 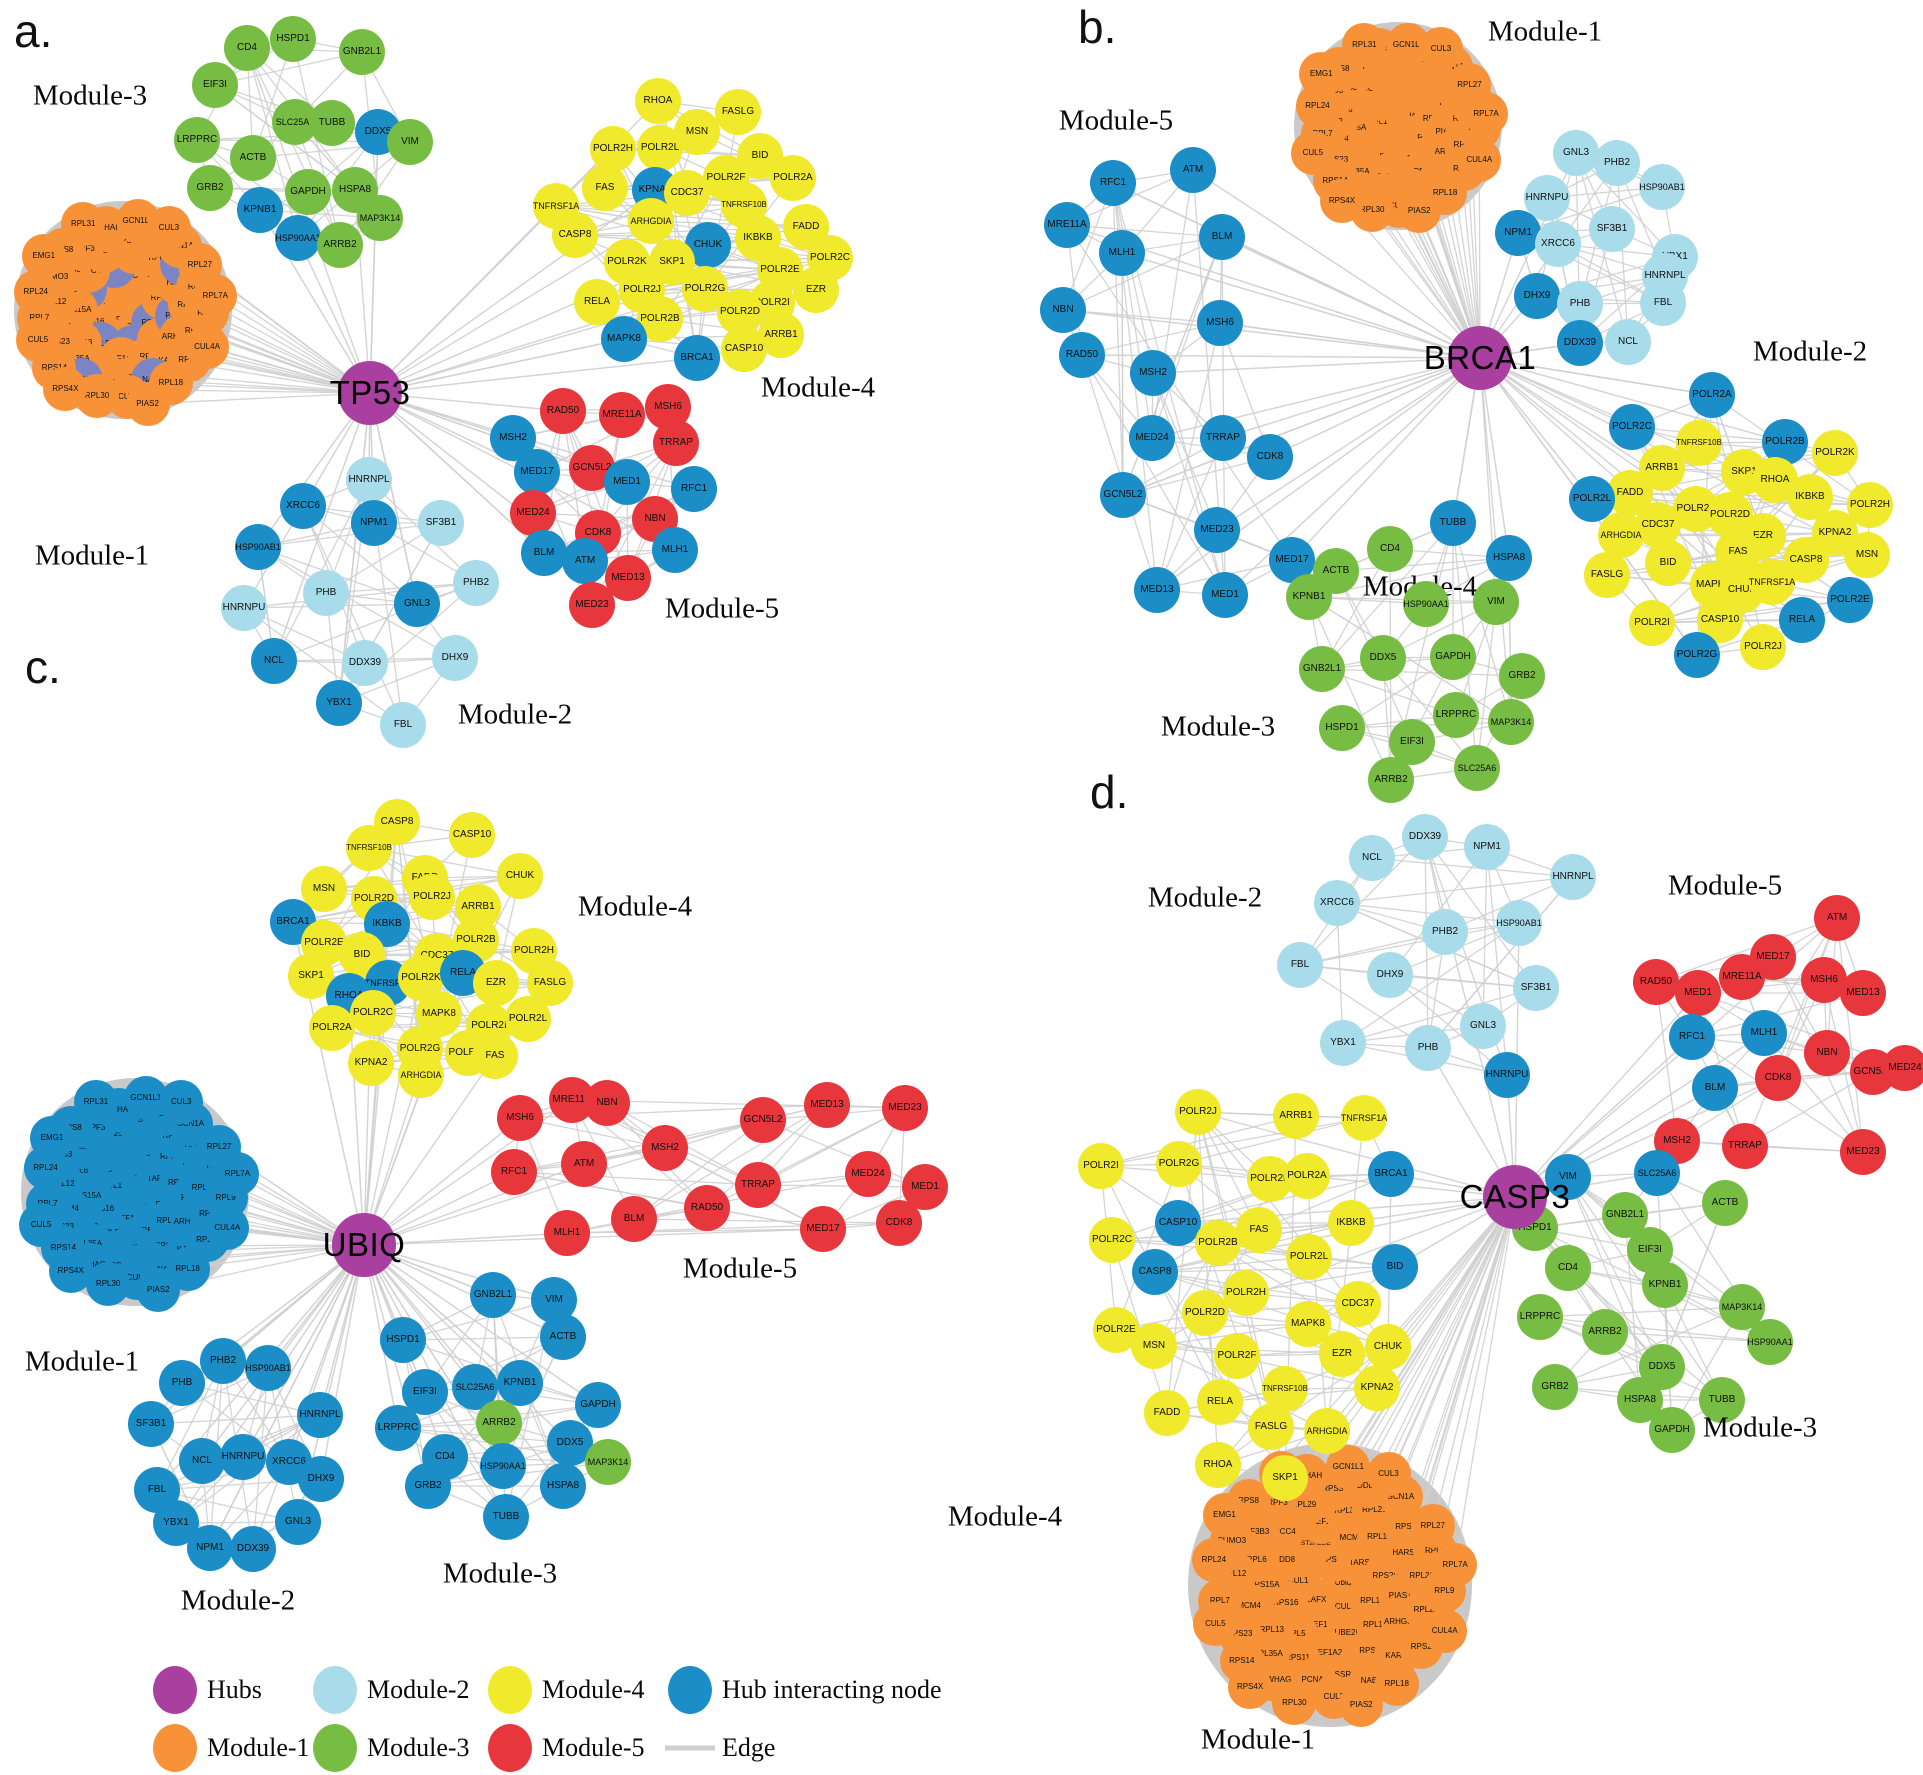 What do you see at coordinates (1668, 563) in the screenshot?
I see `gene-node-bid: BID` at bounding box center [1668, 563].